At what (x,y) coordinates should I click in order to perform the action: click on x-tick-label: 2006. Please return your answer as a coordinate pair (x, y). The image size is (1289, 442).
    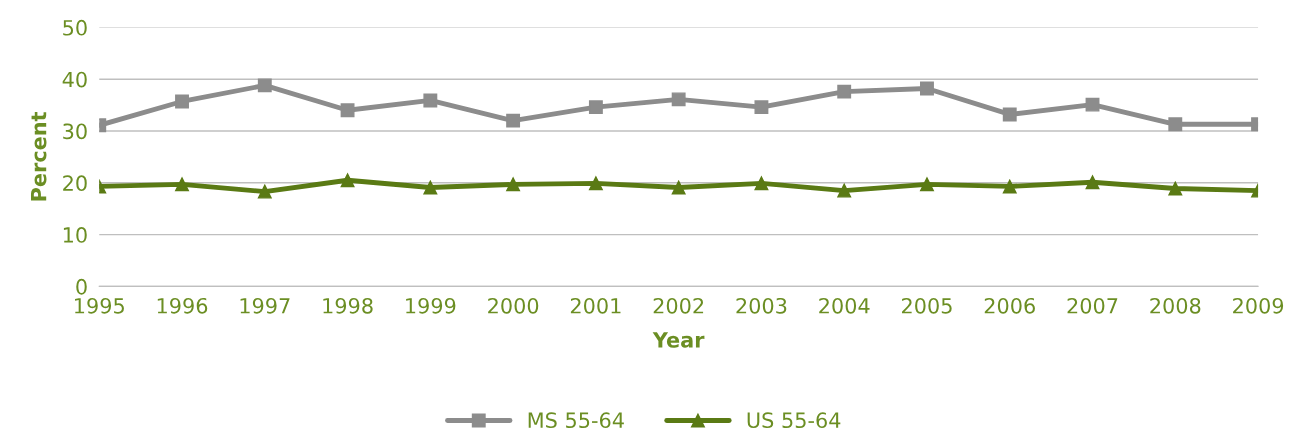
    Looking at the image, I should click on (1009, 305).